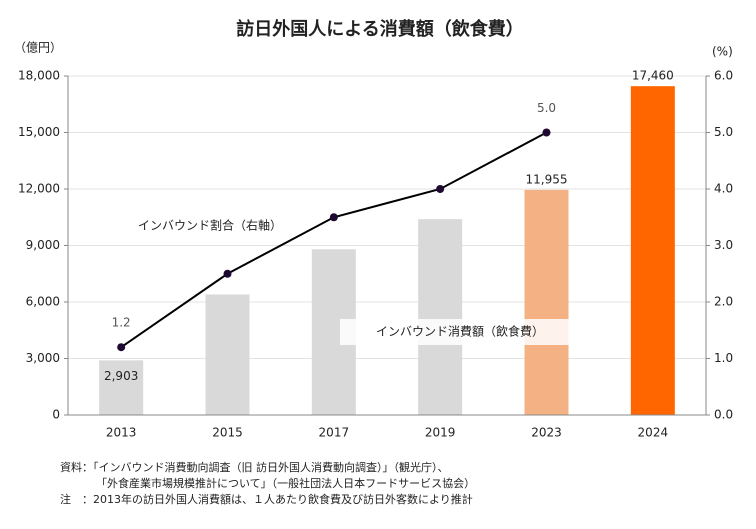 The height and width of the screenshot is (529, 756). Describe the element at coordinates (723, 132) in the screenshot. I see `y2-tick-label: 5.0` at that location.